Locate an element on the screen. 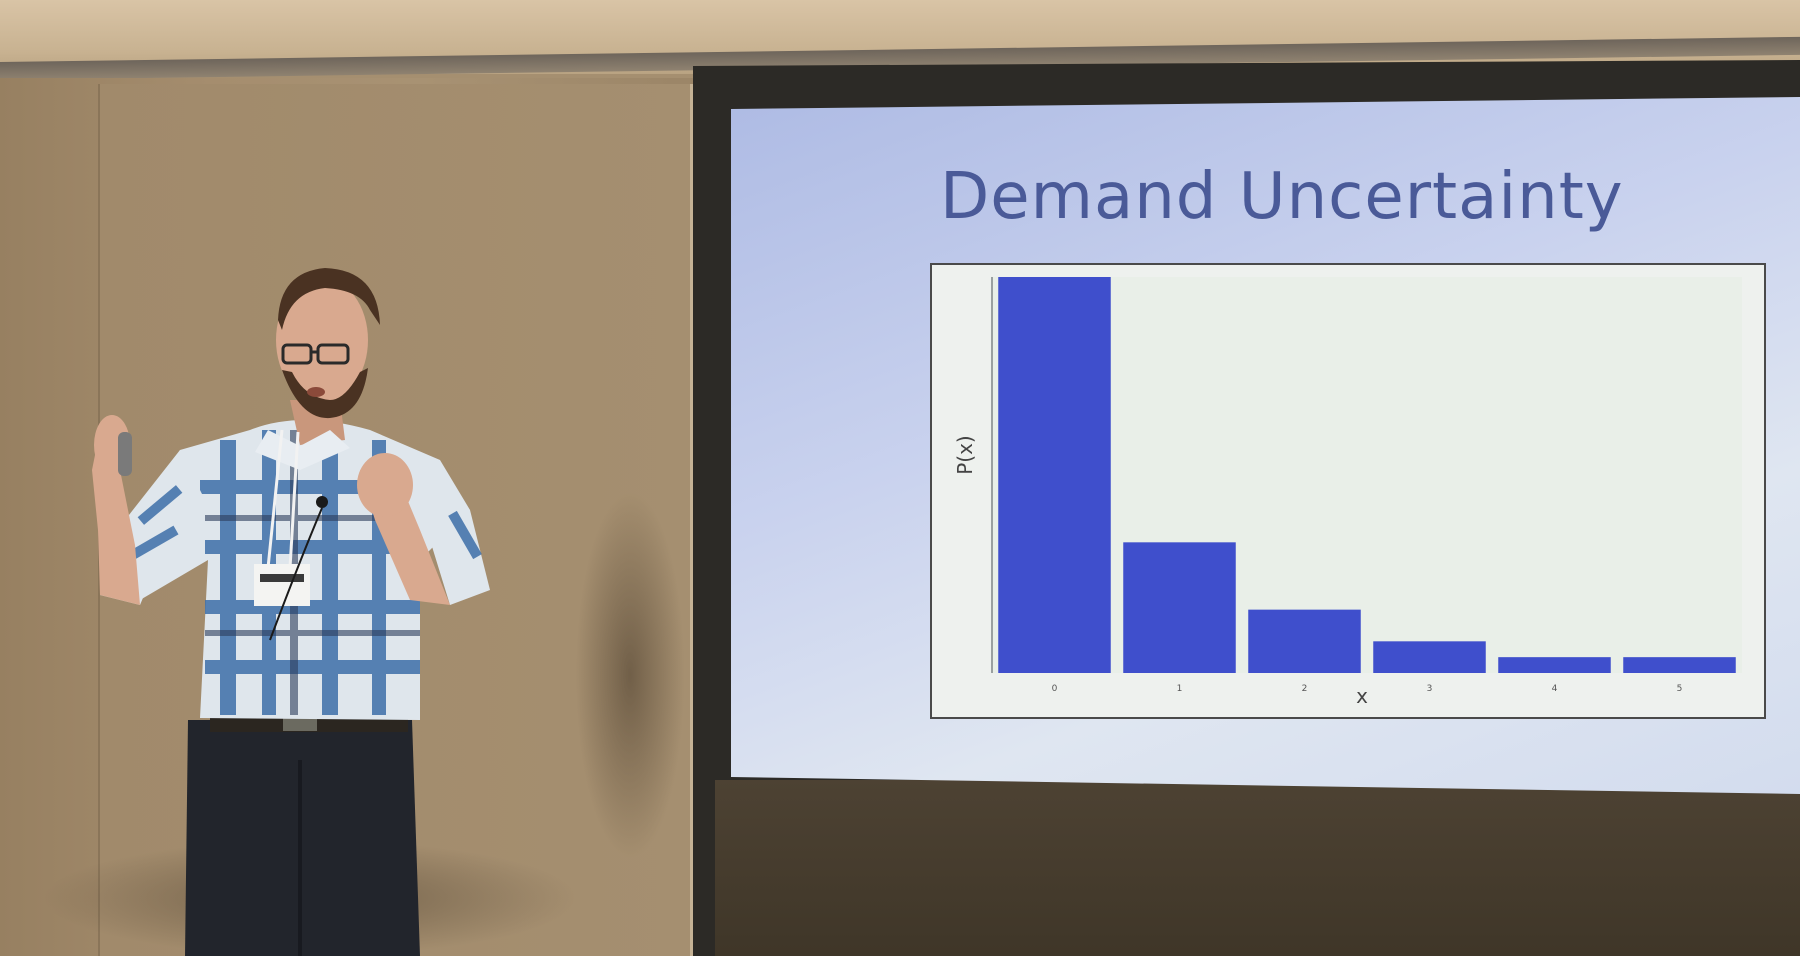  name-badge is located at coordinates (282, 585).